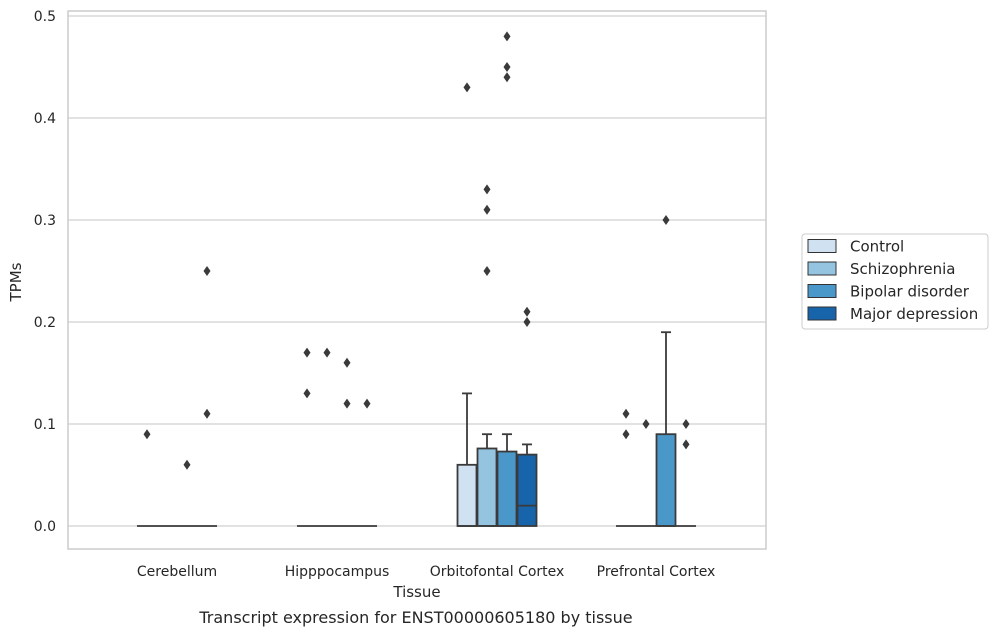 This screenshot has width=997, height=636. Describe the element at coordinates (902, 269) in the screenshot. I see `legend-label: Schizophrenia` at that location.